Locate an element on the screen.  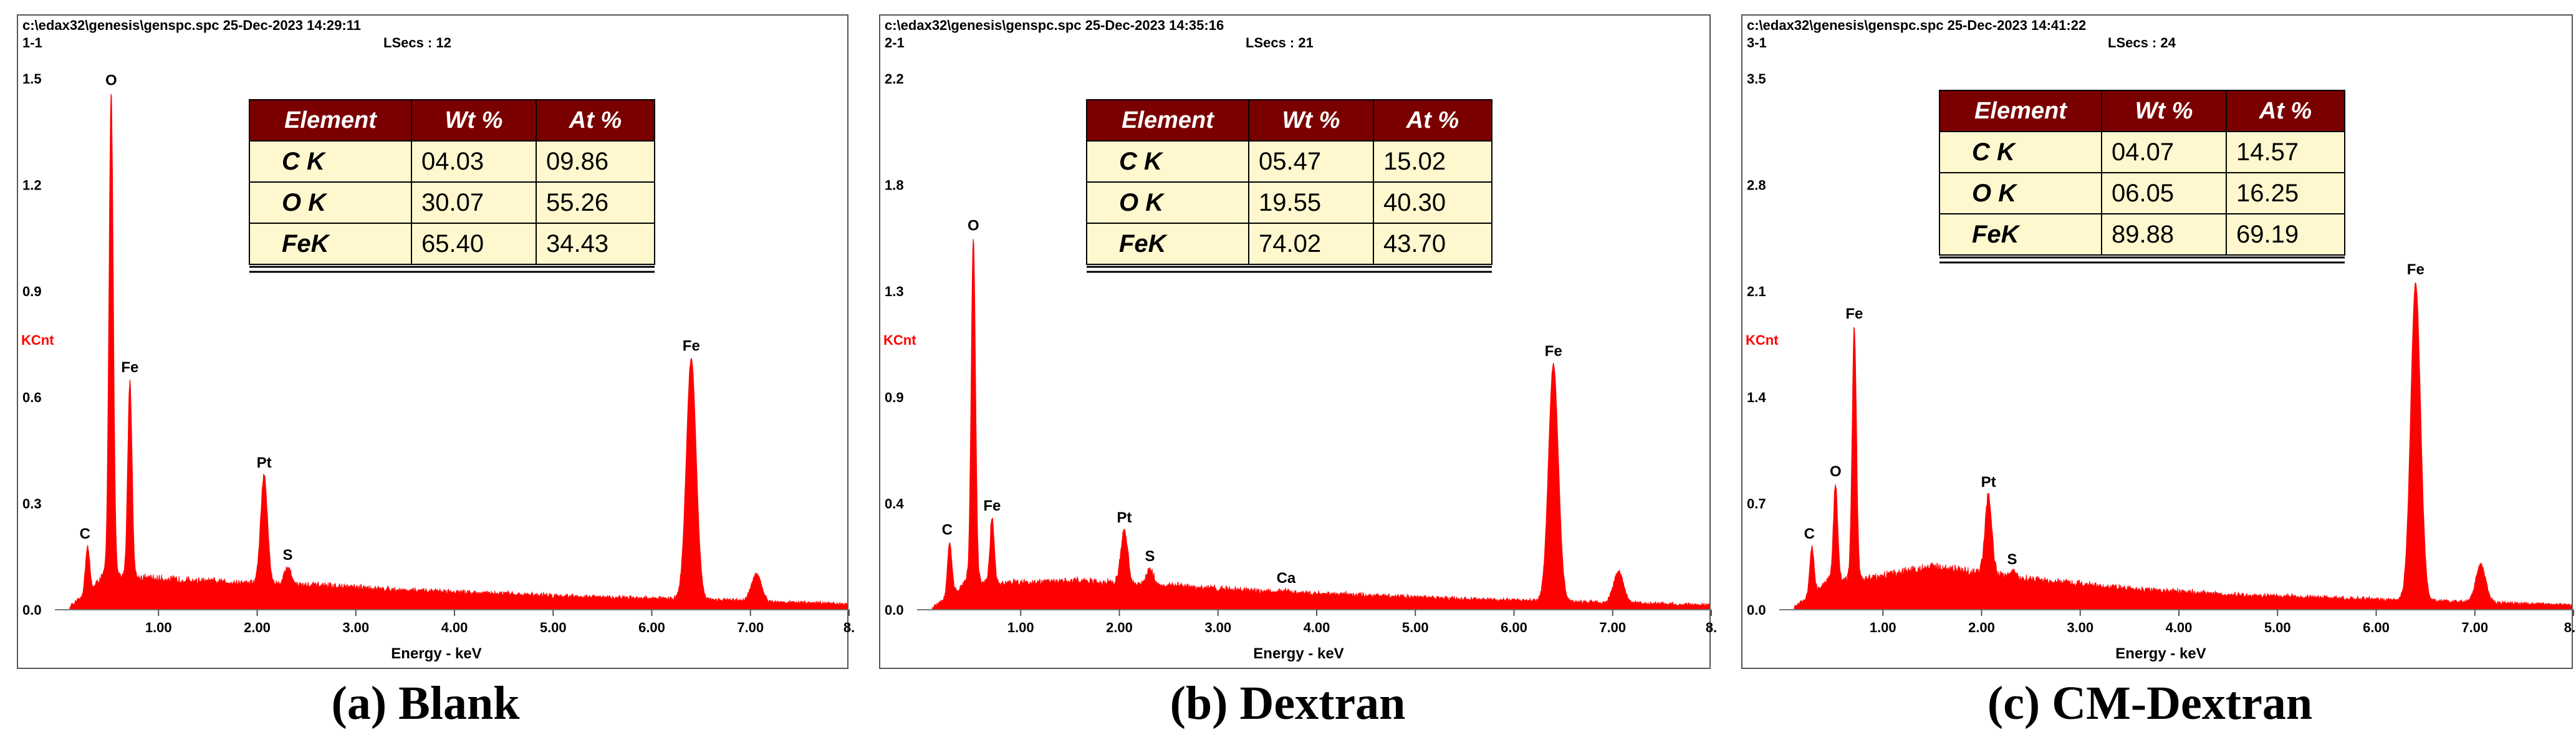
panel-caption: (b) Dextran is located at coordinates (1288, 703).